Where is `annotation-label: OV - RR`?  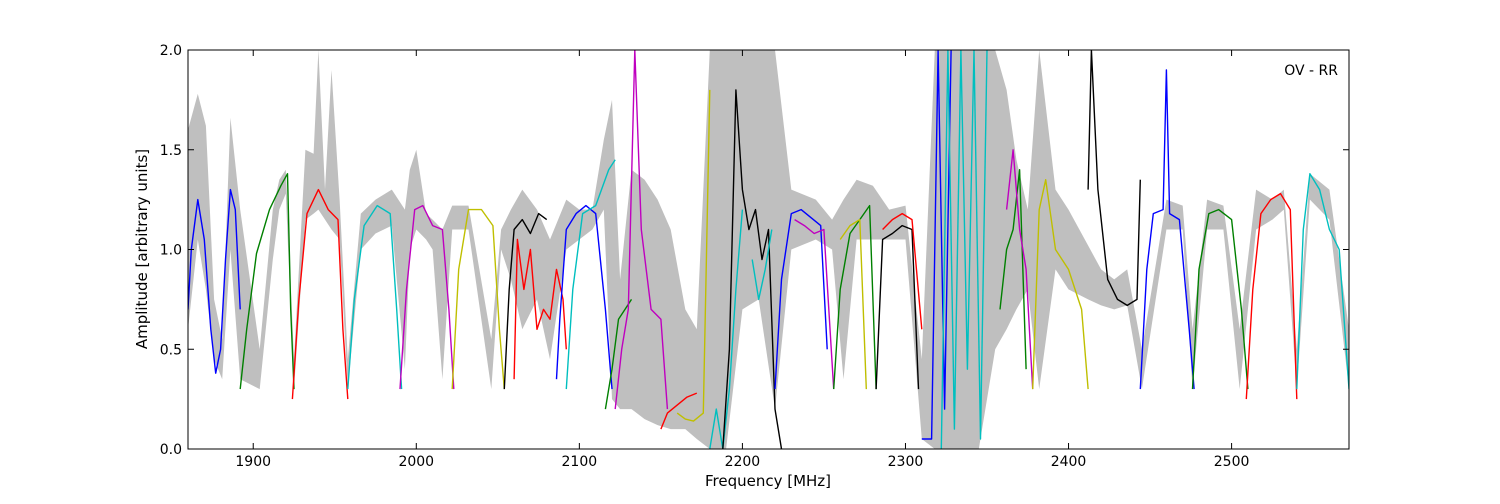
annotation-label: OV - RR is located at coordinates (1311, 71).